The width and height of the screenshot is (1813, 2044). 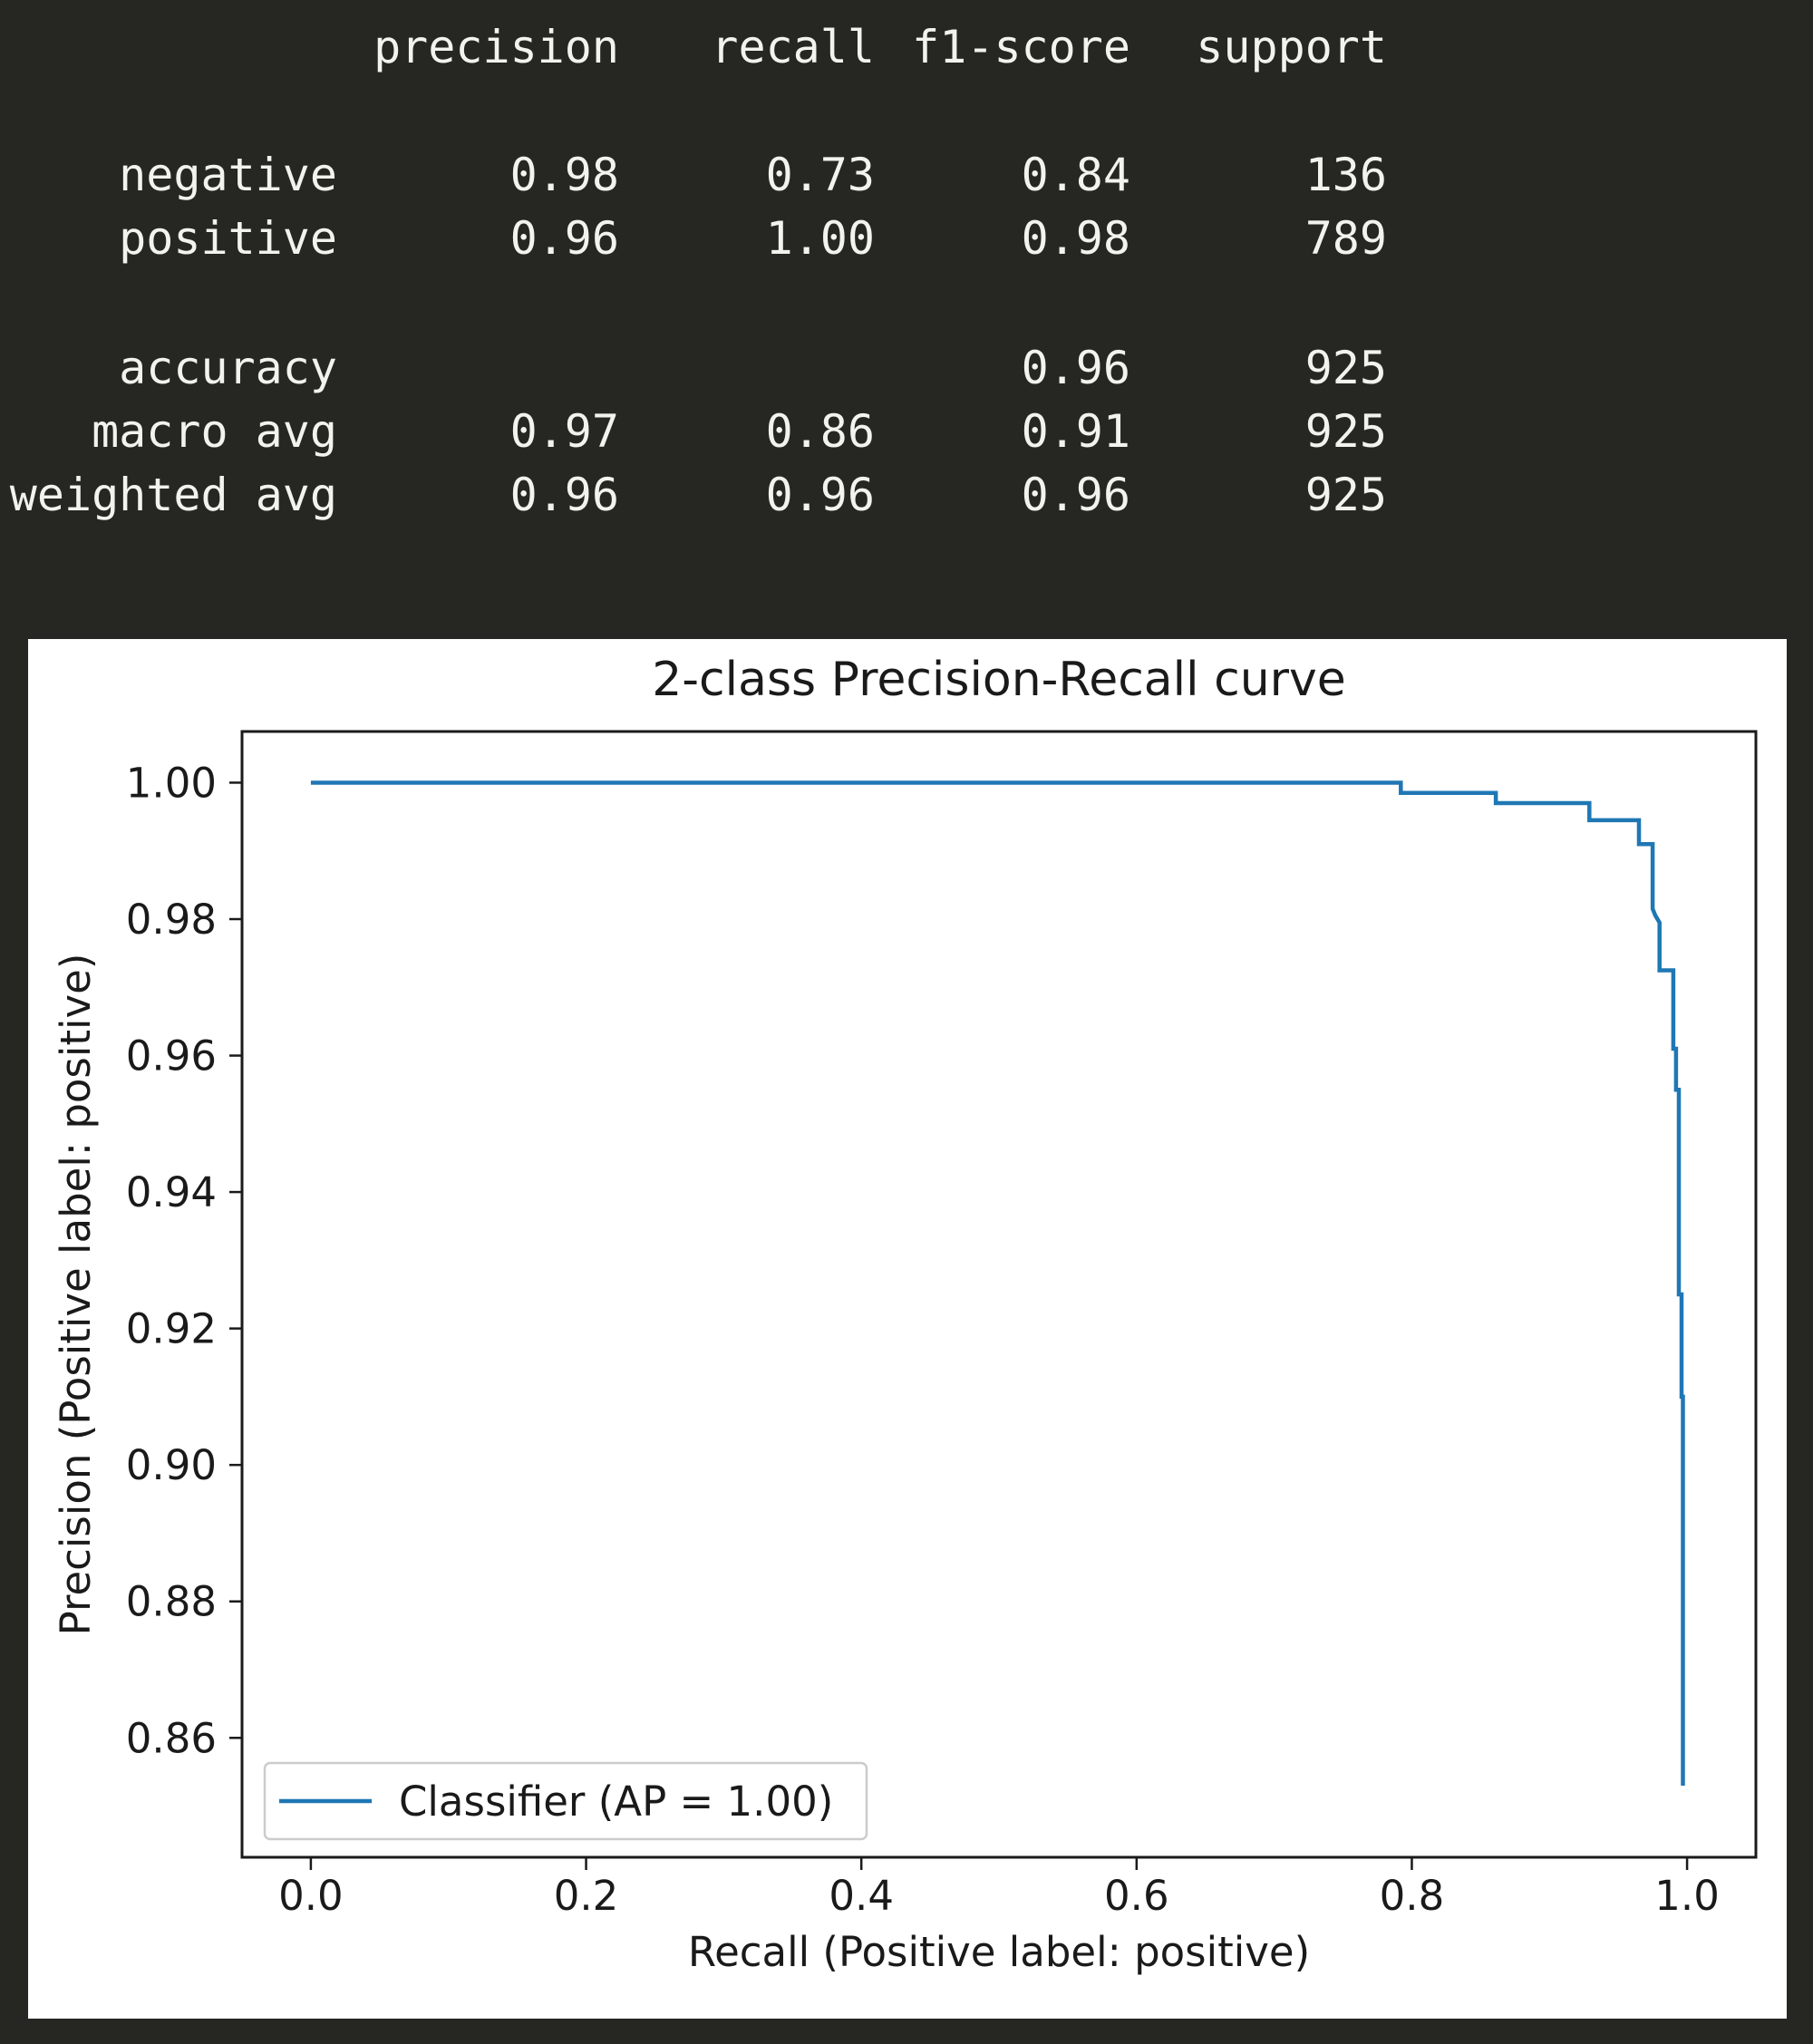 What do you see at coordinates (1136, 1896) in the screenshot?
I see `x-tick-label: 0.6` at bounding box center [1136, 1896].